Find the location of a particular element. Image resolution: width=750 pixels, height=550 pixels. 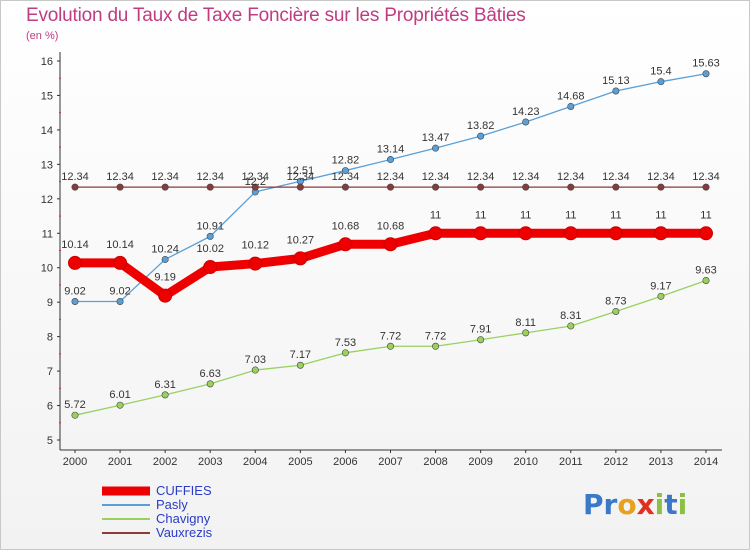

data-label: 8.11 is located at coordinates (525, 323).